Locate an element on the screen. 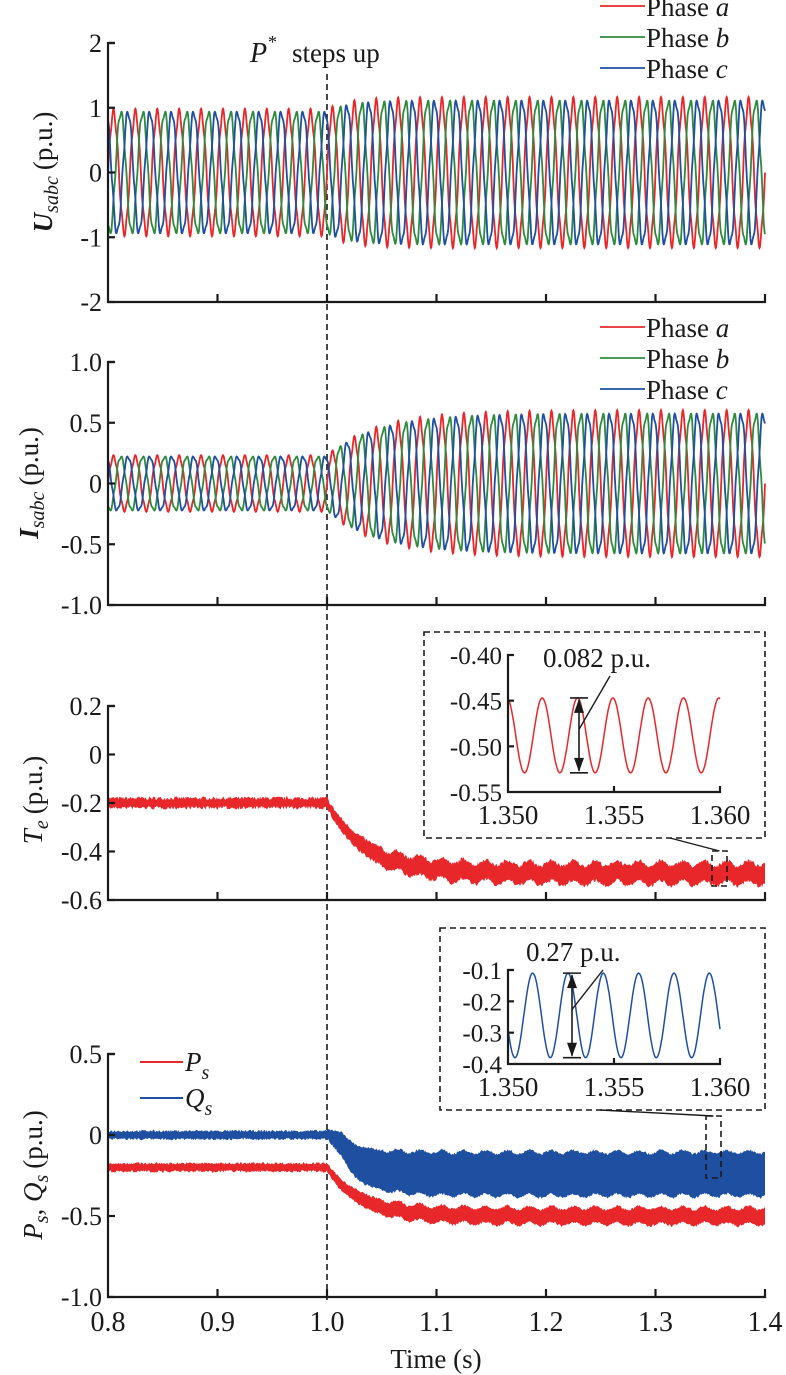 The width and height of the screenshot is (786, 1375). y-tick-label: -0.2 is located at coordinates (81, 803).